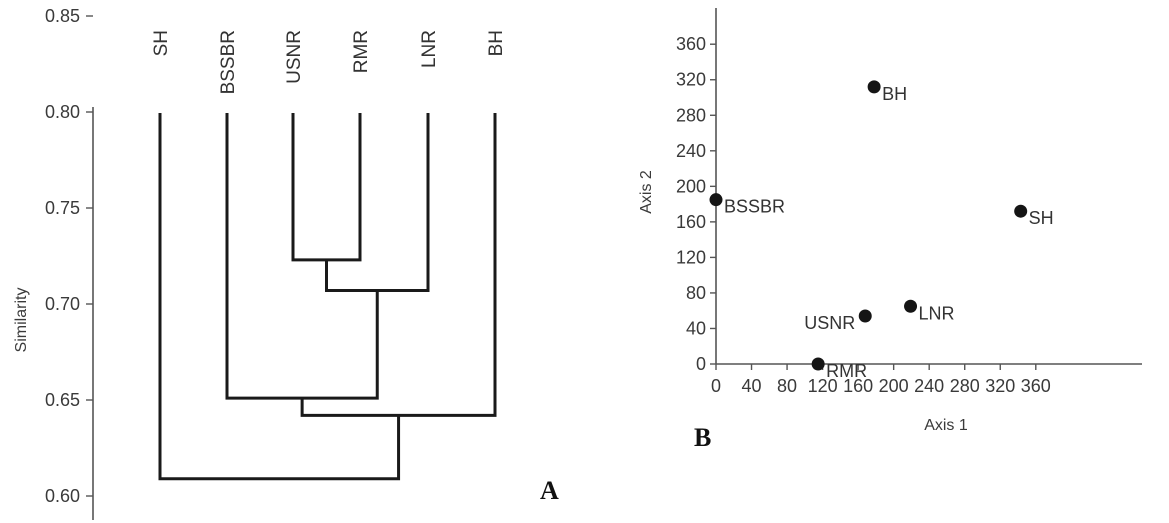  What do you see at coordinates (752, 386) in the screenshot?
I see `scatter-x-tick-label: 40` at bounding box center [752, 386].